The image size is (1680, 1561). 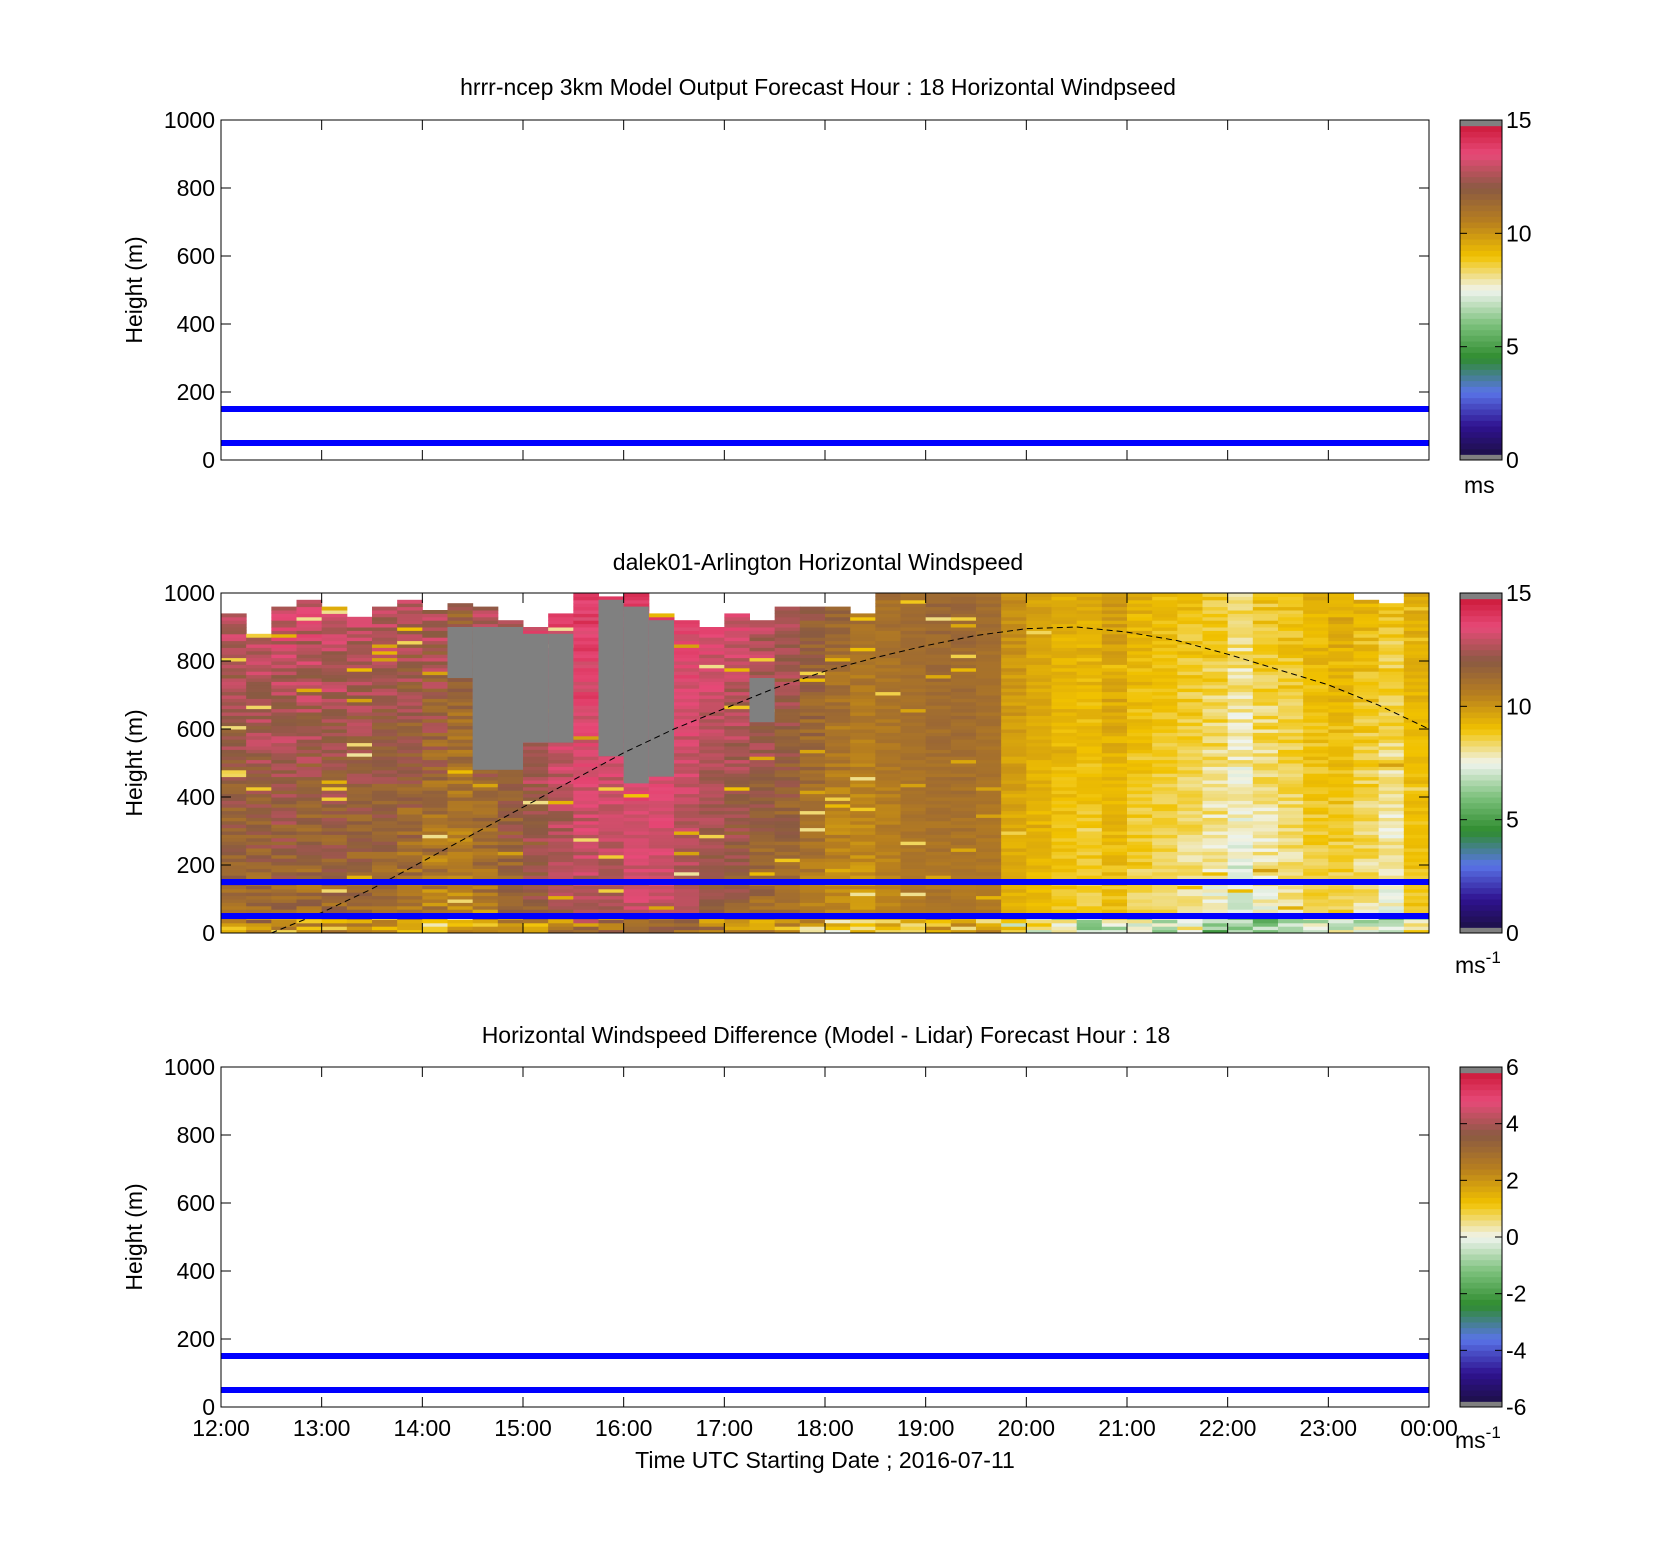 I want to click on x-tick-label: 00:00, so click(x=1429, y=1428).